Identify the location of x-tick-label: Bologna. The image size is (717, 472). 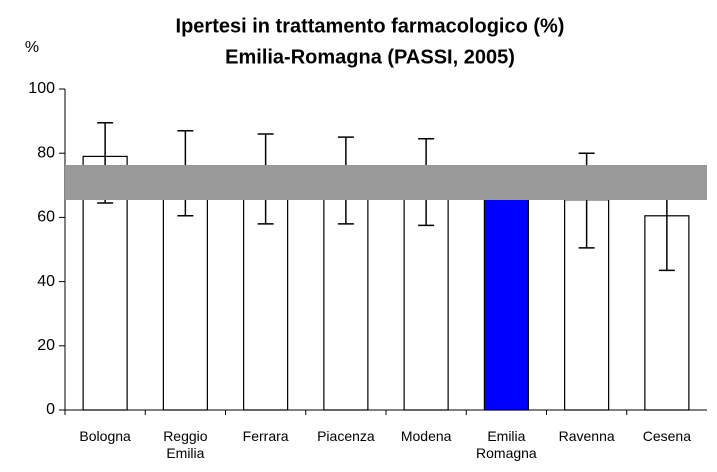
(105, 436).